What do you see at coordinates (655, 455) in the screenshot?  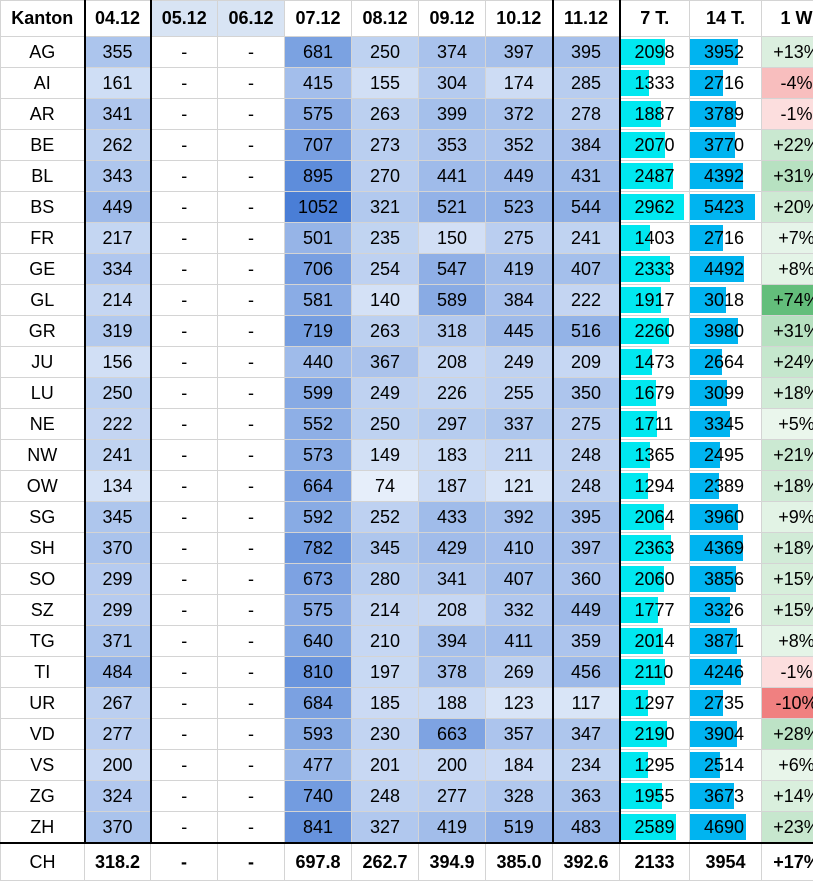 I see `bar-value: 1365` at bounding box center [655, 455].